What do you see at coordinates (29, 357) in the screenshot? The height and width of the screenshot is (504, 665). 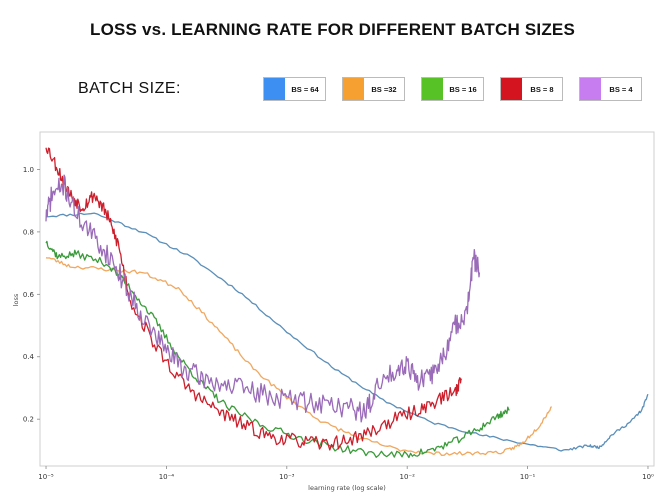 I see `y-tick-label: 0.4` at bounding box center [29, 357].